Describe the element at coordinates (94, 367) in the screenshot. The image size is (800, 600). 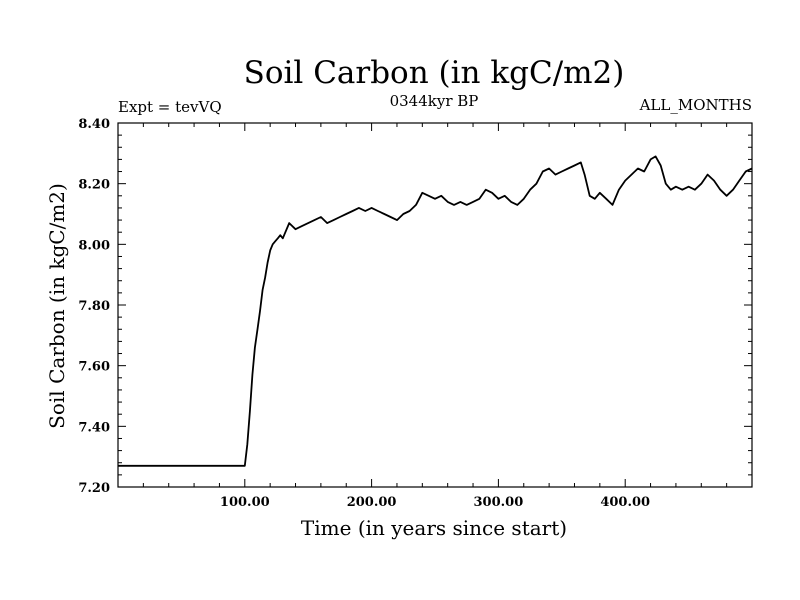
I see `y-tick-label: 7.60` at that location.